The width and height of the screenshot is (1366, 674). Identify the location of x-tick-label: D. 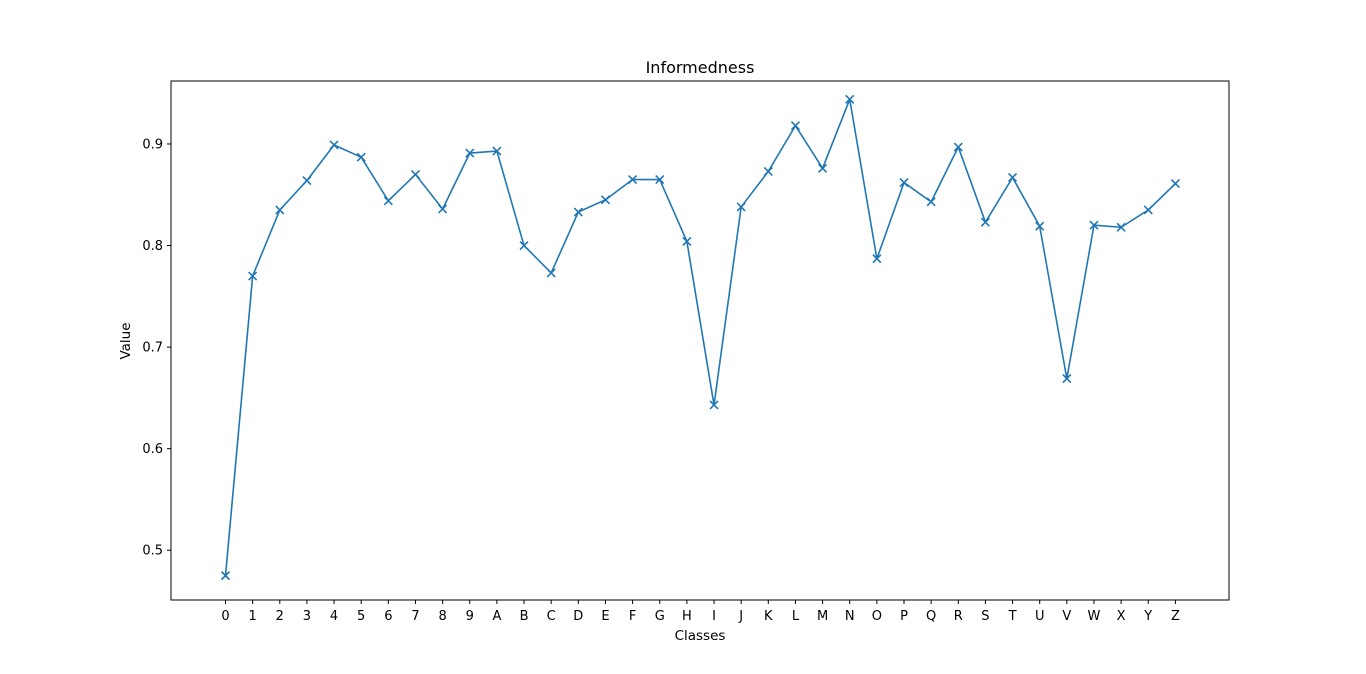
(578, 616).